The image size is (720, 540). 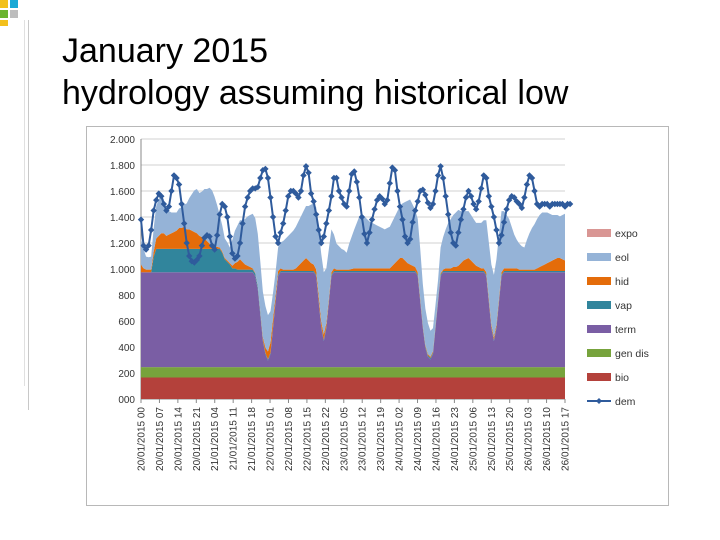 What do you see at coordinates (4, 23) in the screenshot?
I see `logo-square-yellow-small` at bounding box center [4, 23].